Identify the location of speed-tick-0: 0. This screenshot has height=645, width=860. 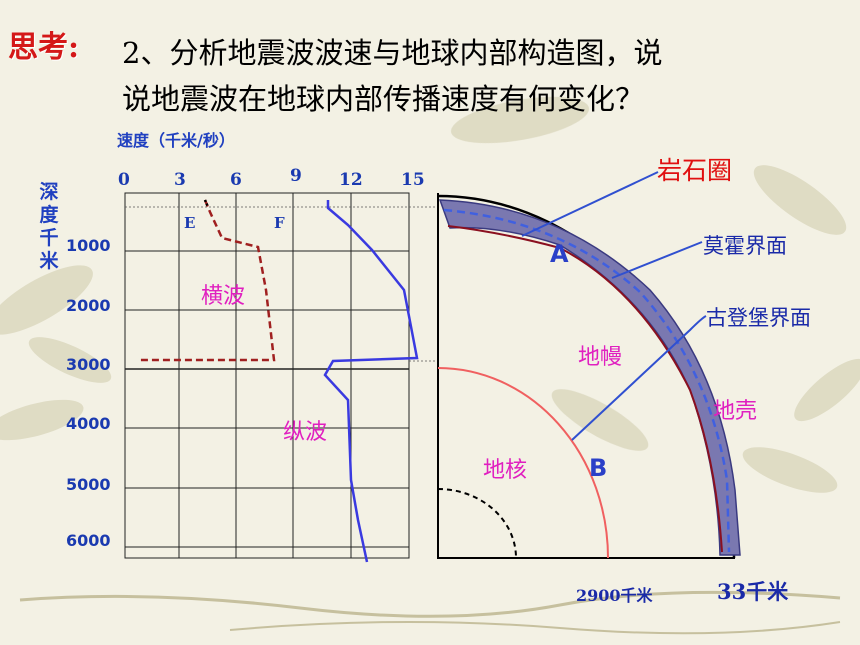
(124, 180).